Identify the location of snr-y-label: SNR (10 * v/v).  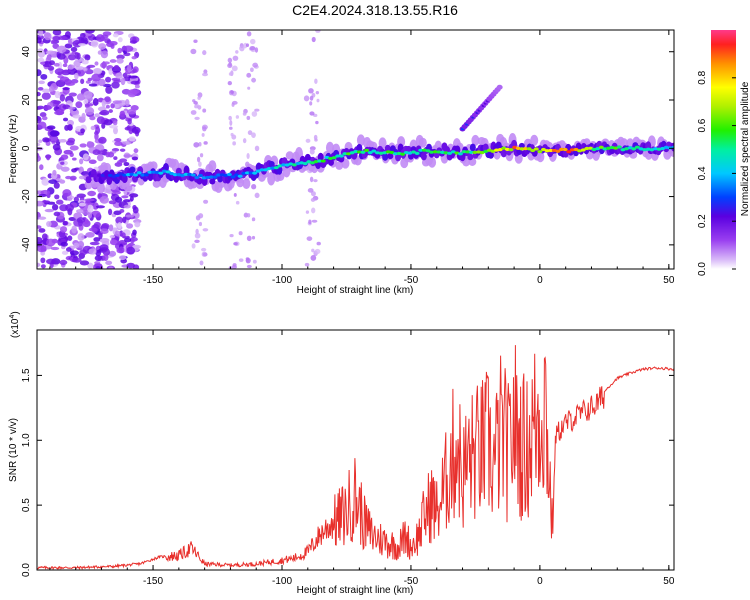
(13, 450).